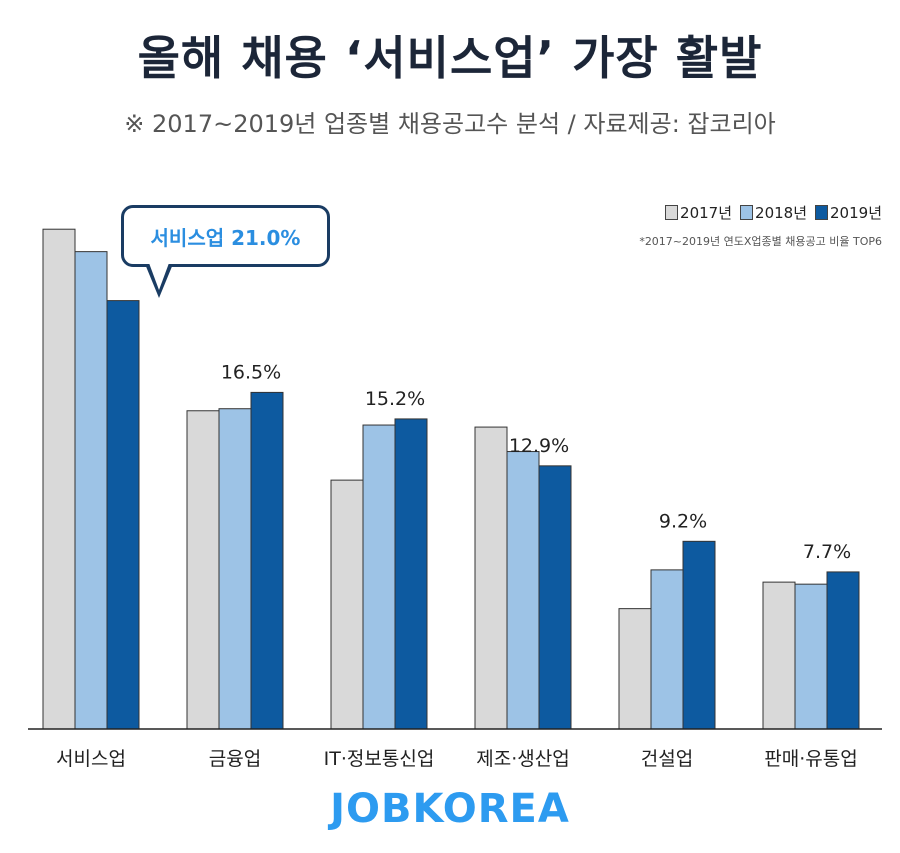  I want to click on data-label-IT·정보통신업: 15.2%, so click(395, 399).